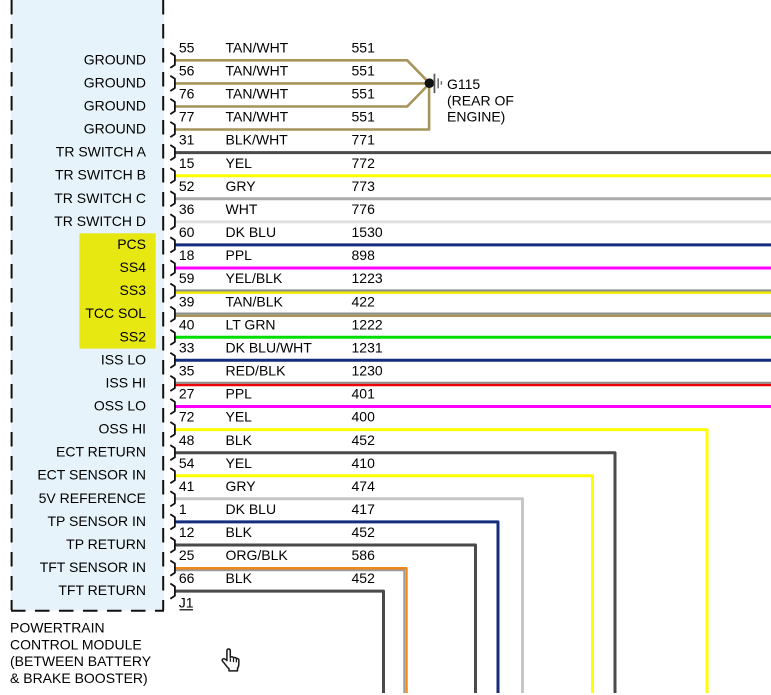 Image resolution: width=771 pixels, height=695 pixels. Describe the element at coordinates (126, 382) in the screenshot. I see `svg-text: ISS HI` at that location.